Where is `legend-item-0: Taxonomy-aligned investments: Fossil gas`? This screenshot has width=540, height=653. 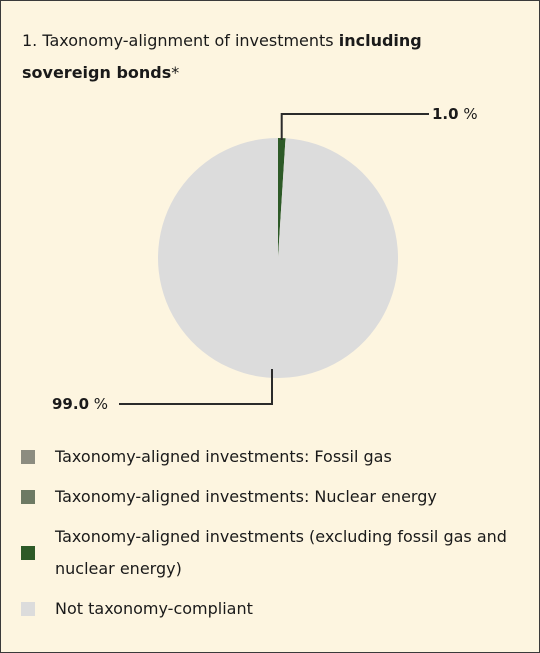
legend-item-0: Taxonomy-aligned investments: Fossil gas is located at coordinates (266, 457).